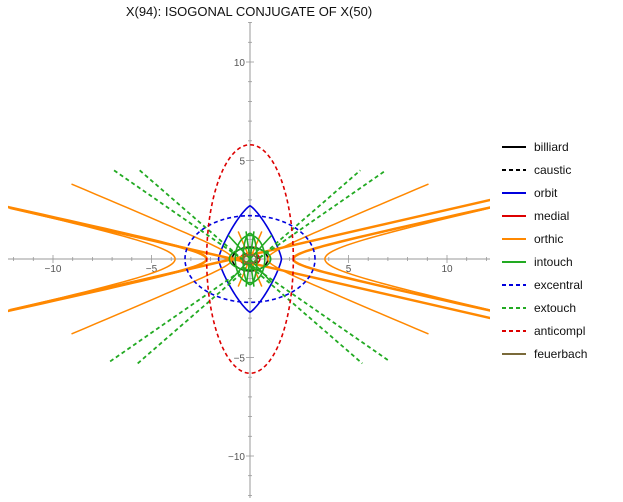 The width and height of the screenshot is (623, 502). Describe the element at coordinates (447, 269) in the screenshot. I see `x-tick-label: 10` at that location.